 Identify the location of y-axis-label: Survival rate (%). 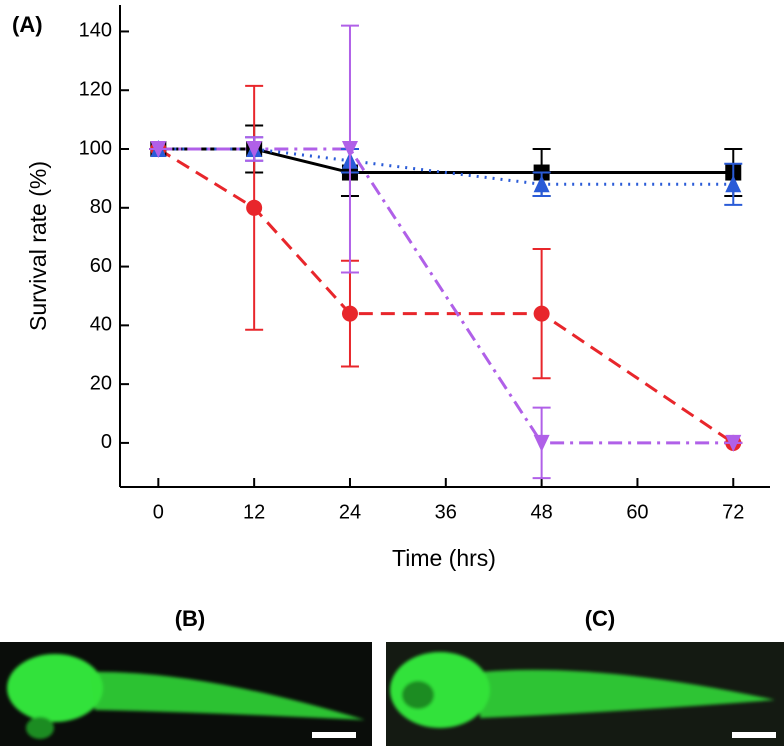
(38, 246).